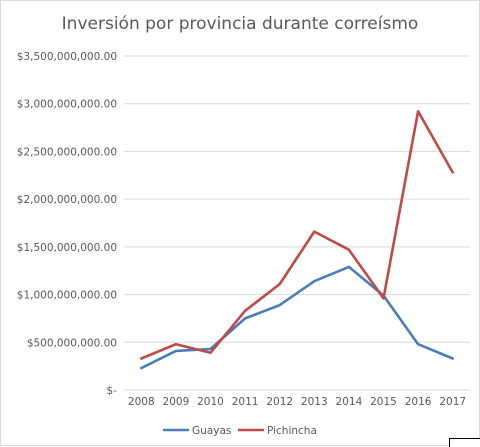  What do you see at coordinates (67, 248) in the screenshot?
I see `y-tick-label: $1,500,000,000.00` at bounding box center [67, 248].